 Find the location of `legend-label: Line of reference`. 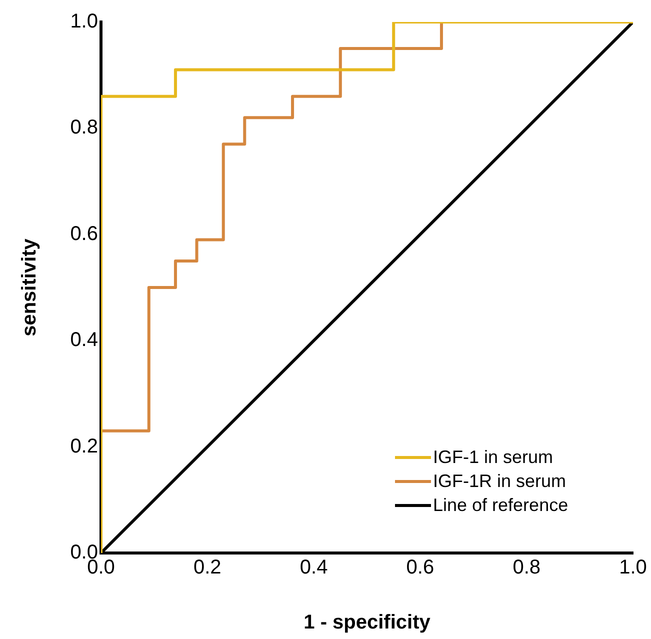

legend-label: Line of reference is located at coordinates (500, 505).